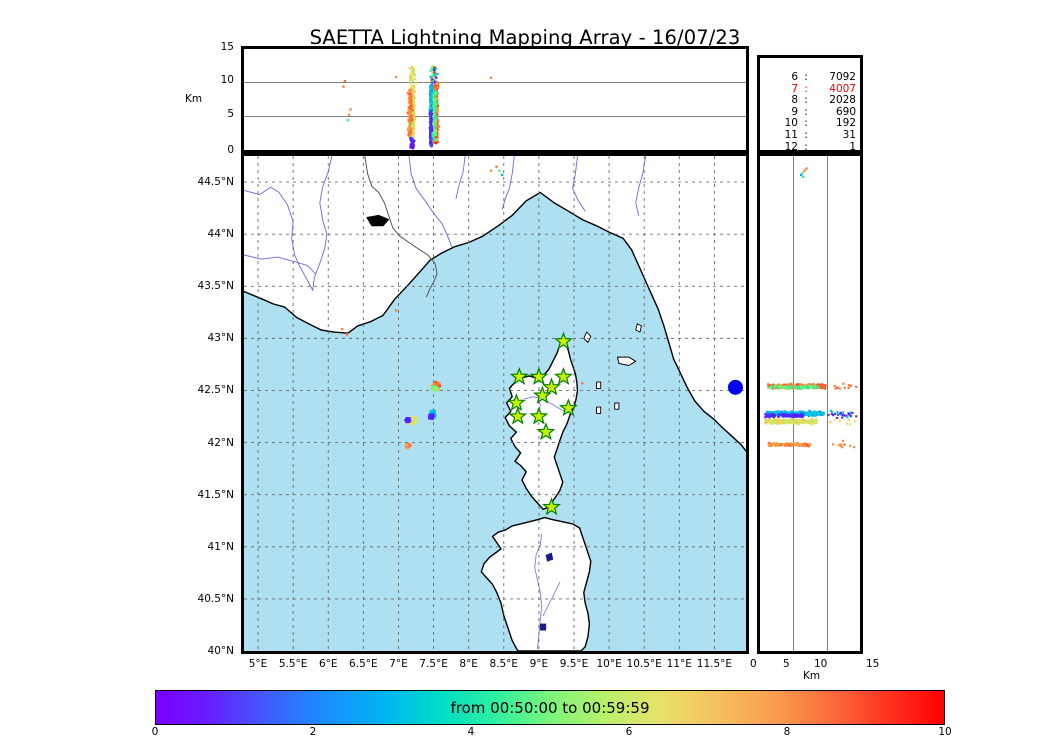 This screenshot has width=1050, height=750. I want to click on colorbar: from 00:50:00 to 00:59:59, so click(550, 707).